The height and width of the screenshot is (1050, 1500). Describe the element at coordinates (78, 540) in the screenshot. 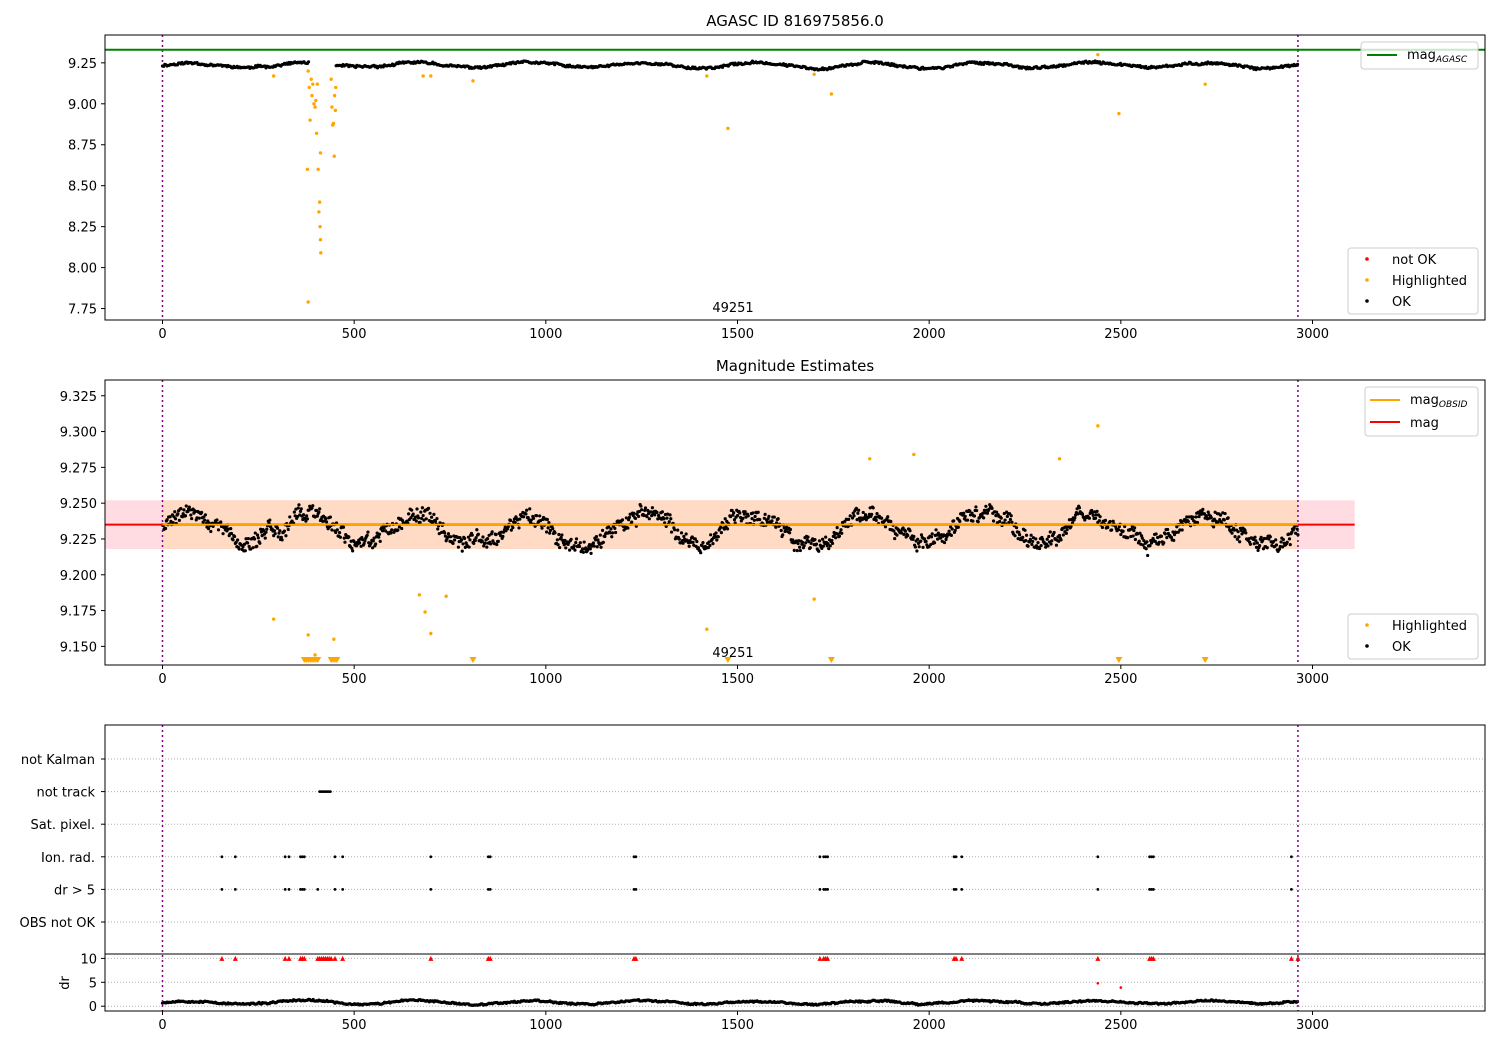

I see `y-tick-label: 9.225` at that location.